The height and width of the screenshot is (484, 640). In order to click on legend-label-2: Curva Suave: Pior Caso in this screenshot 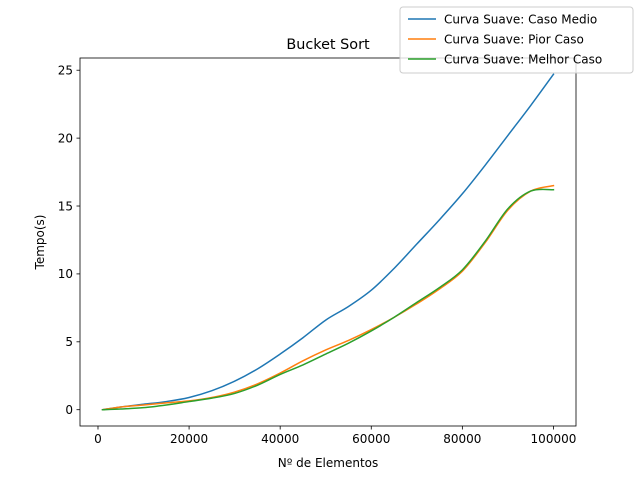, I will do `click(514, 39)`.